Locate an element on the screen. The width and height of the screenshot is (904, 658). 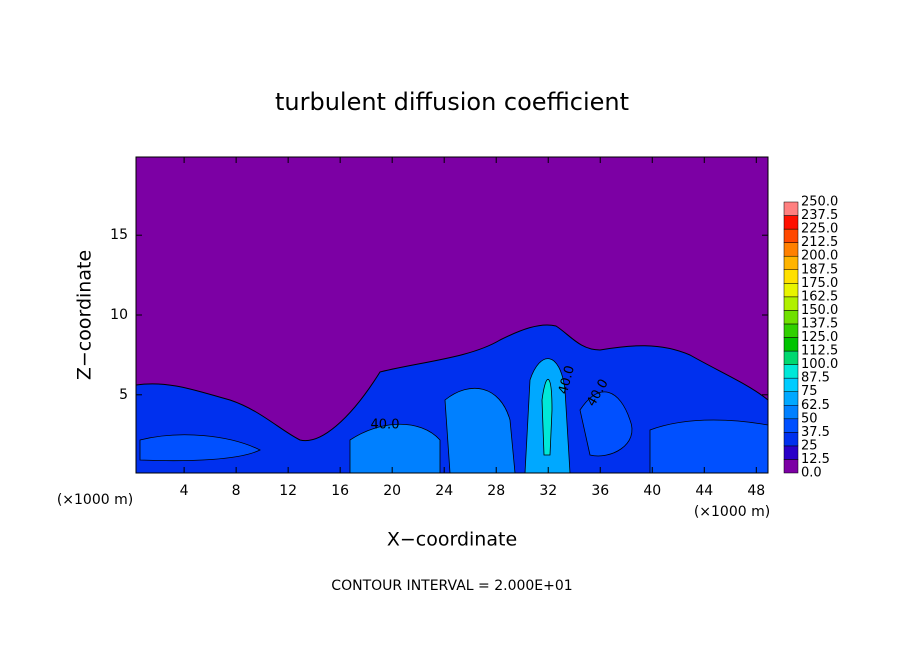
y-axis-title: Z−coordinate is located at coordinates (85, 315).